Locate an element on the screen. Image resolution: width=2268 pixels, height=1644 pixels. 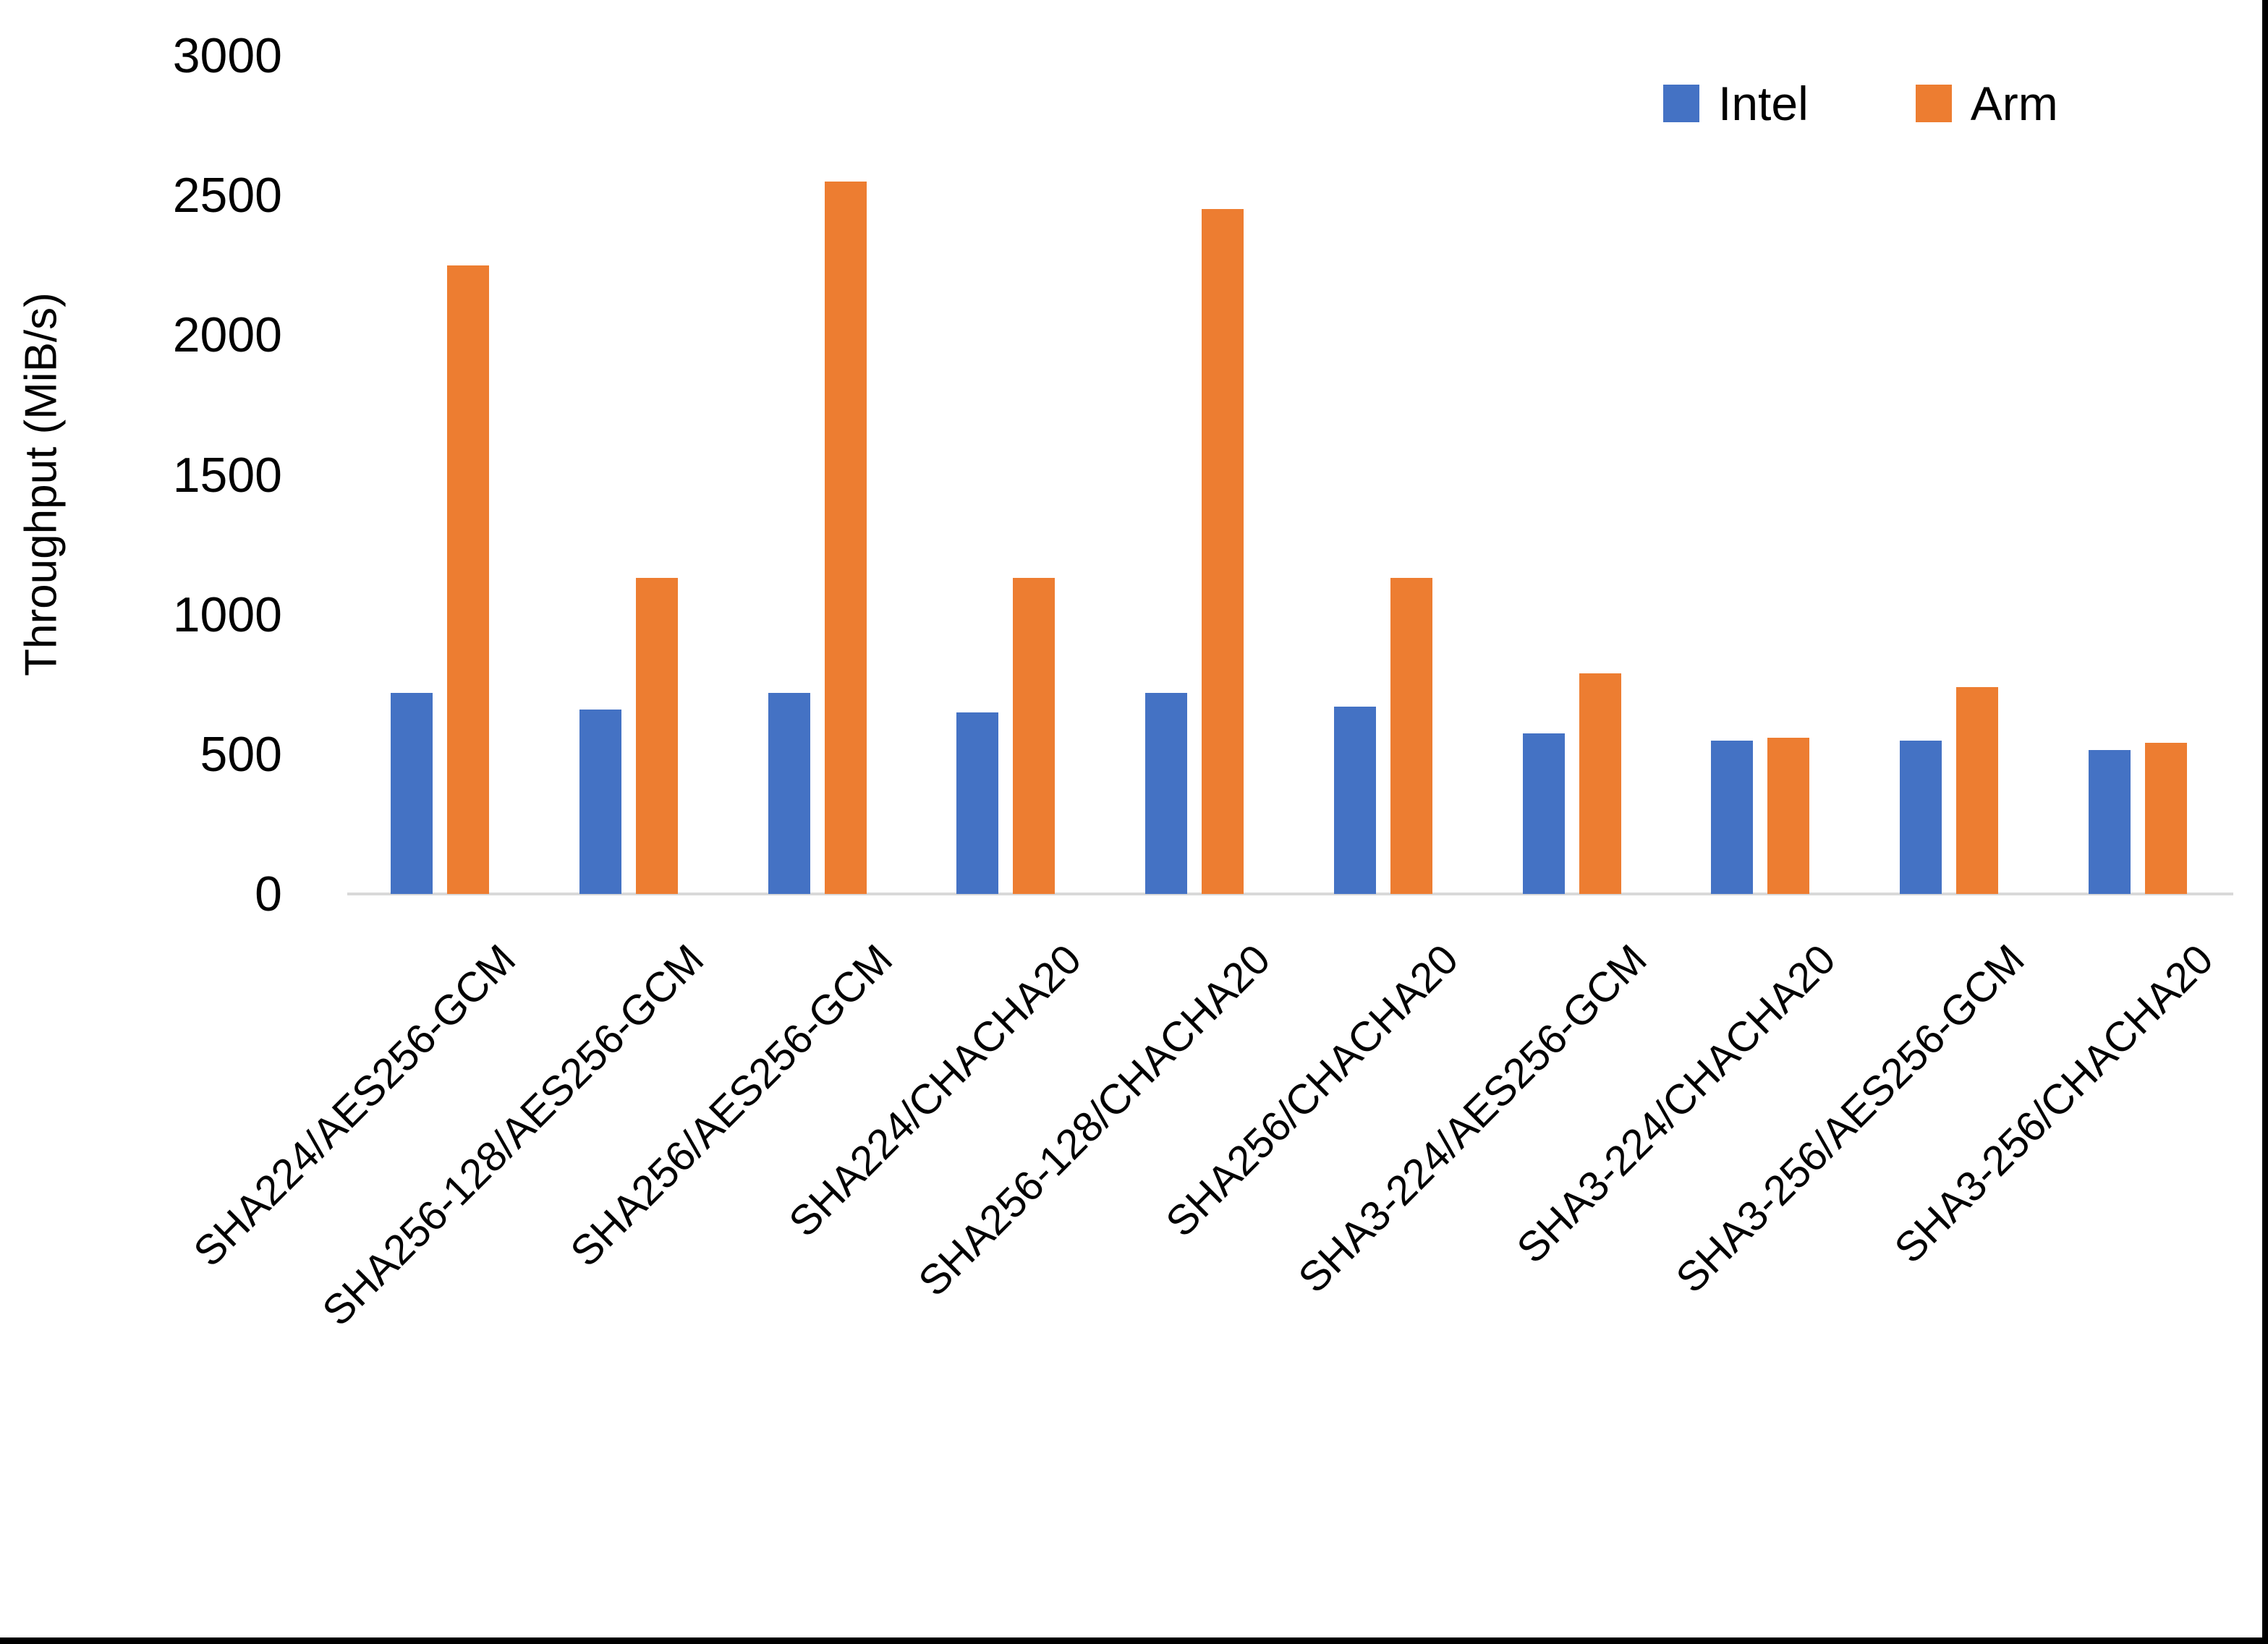
figure-border-right is located at coordinates (2265, 822).